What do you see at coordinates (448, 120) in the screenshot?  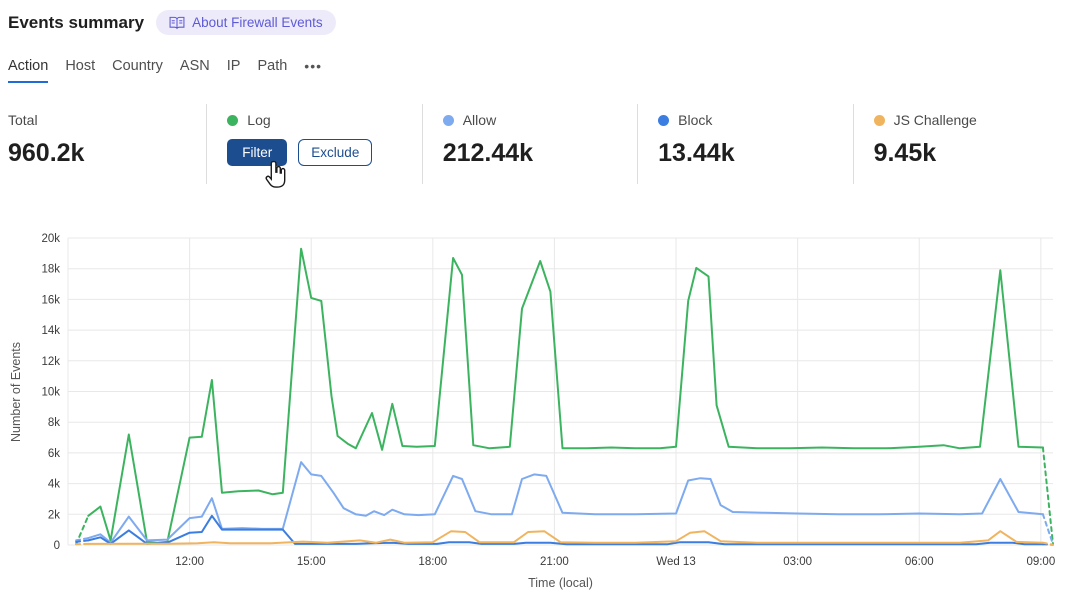 I see `allow-legend-dot` at bounding box center [448, 120].